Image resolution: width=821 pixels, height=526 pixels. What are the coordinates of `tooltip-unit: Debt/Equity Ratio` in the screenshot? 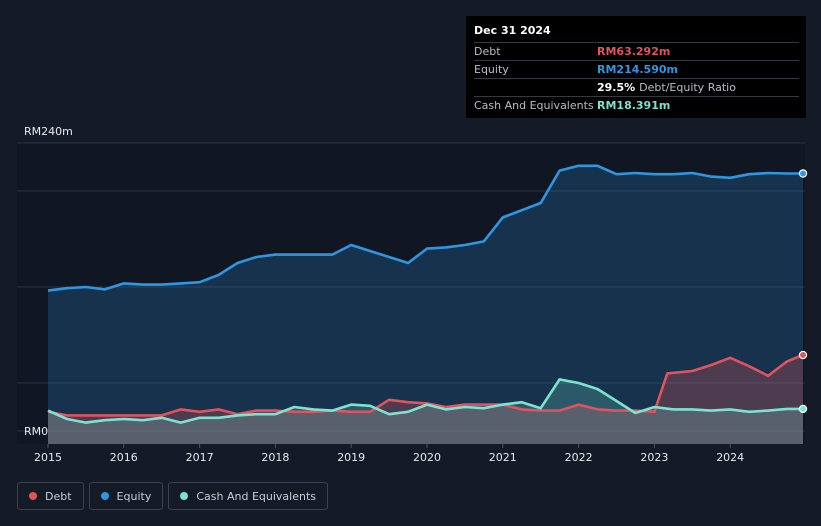 It's located at (687, 87).